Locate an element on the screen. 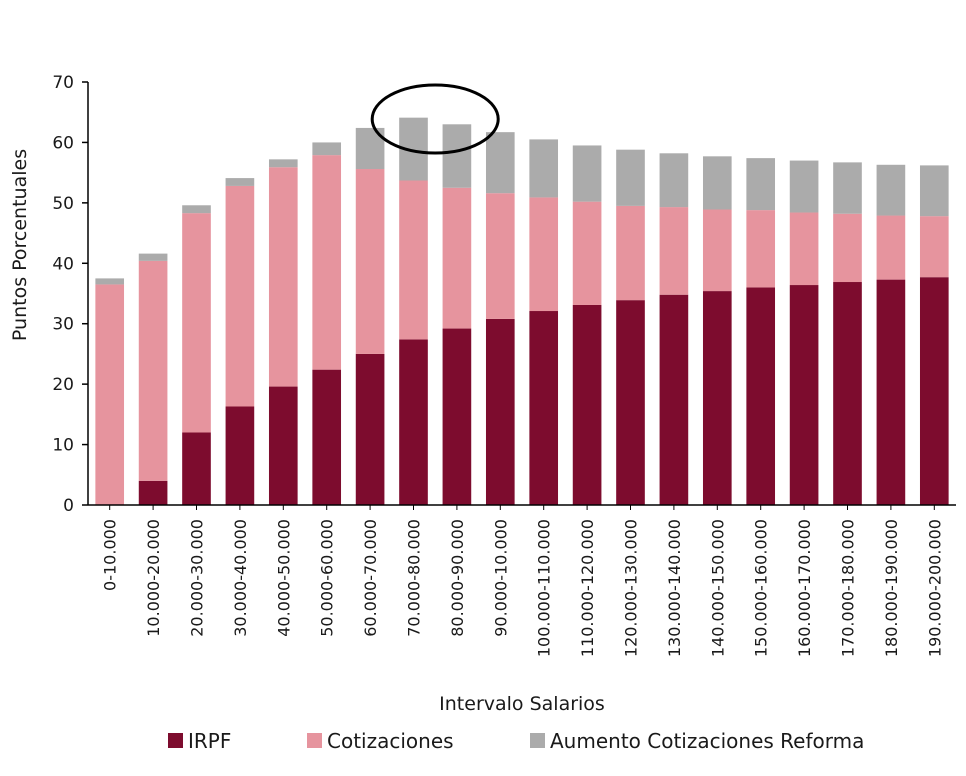 The image size is (966, 776). x-tick-label: 20.000-30.000 is located at coordinates (197, 578).